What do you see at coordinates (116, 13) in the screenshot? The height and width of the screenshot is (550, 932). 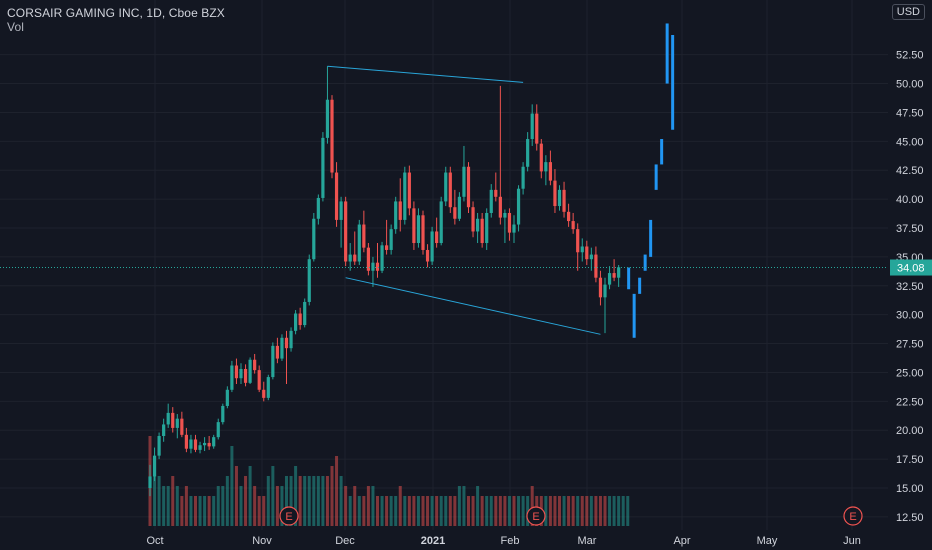 I see `symbol-title: CORSAIR GAMING INC, 1D, Cboe BZX` at bounding box center [116, 13].